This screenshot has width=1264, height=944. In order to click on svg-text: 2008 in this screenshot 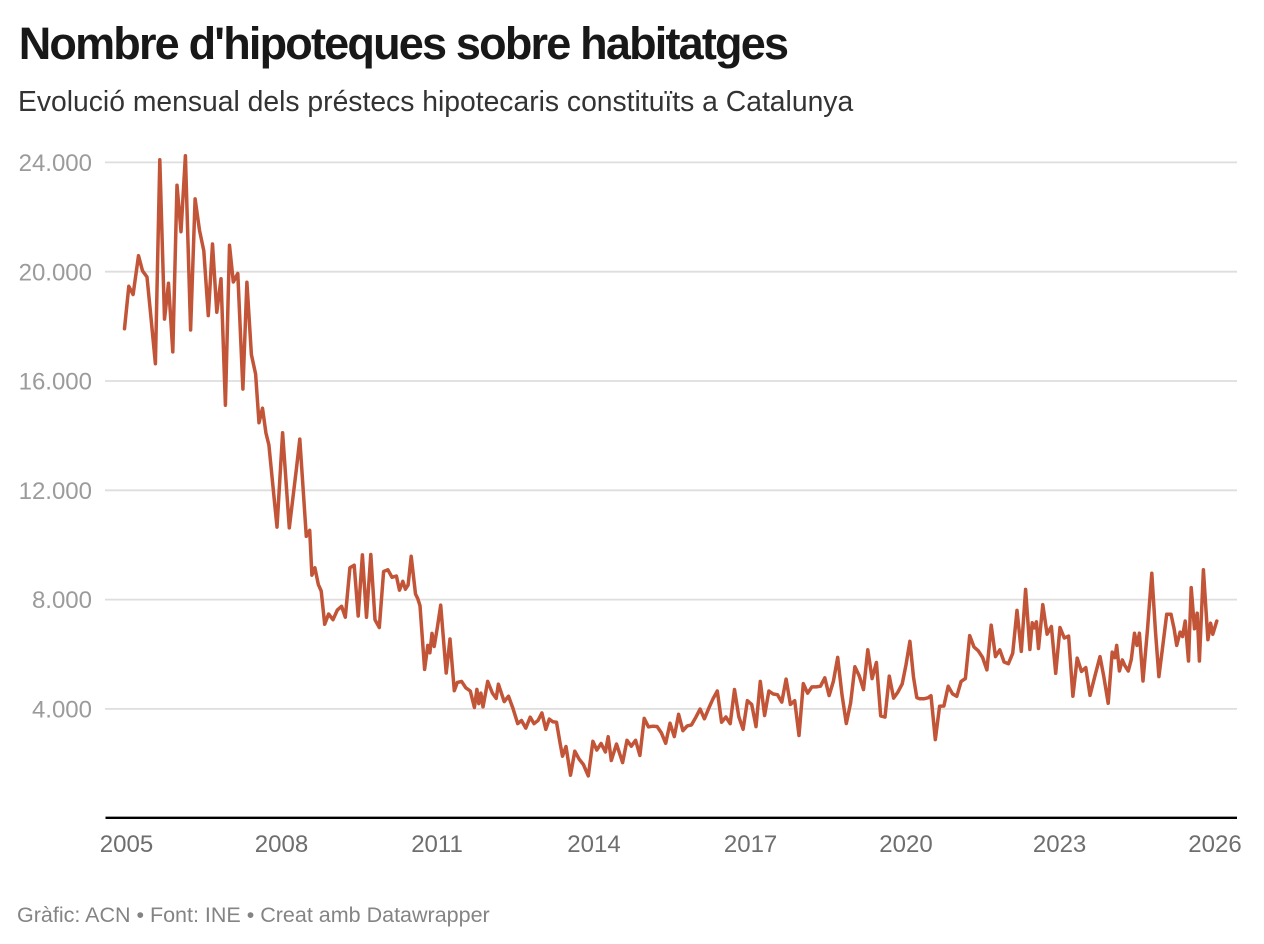, I will do `click(281, 844)`.